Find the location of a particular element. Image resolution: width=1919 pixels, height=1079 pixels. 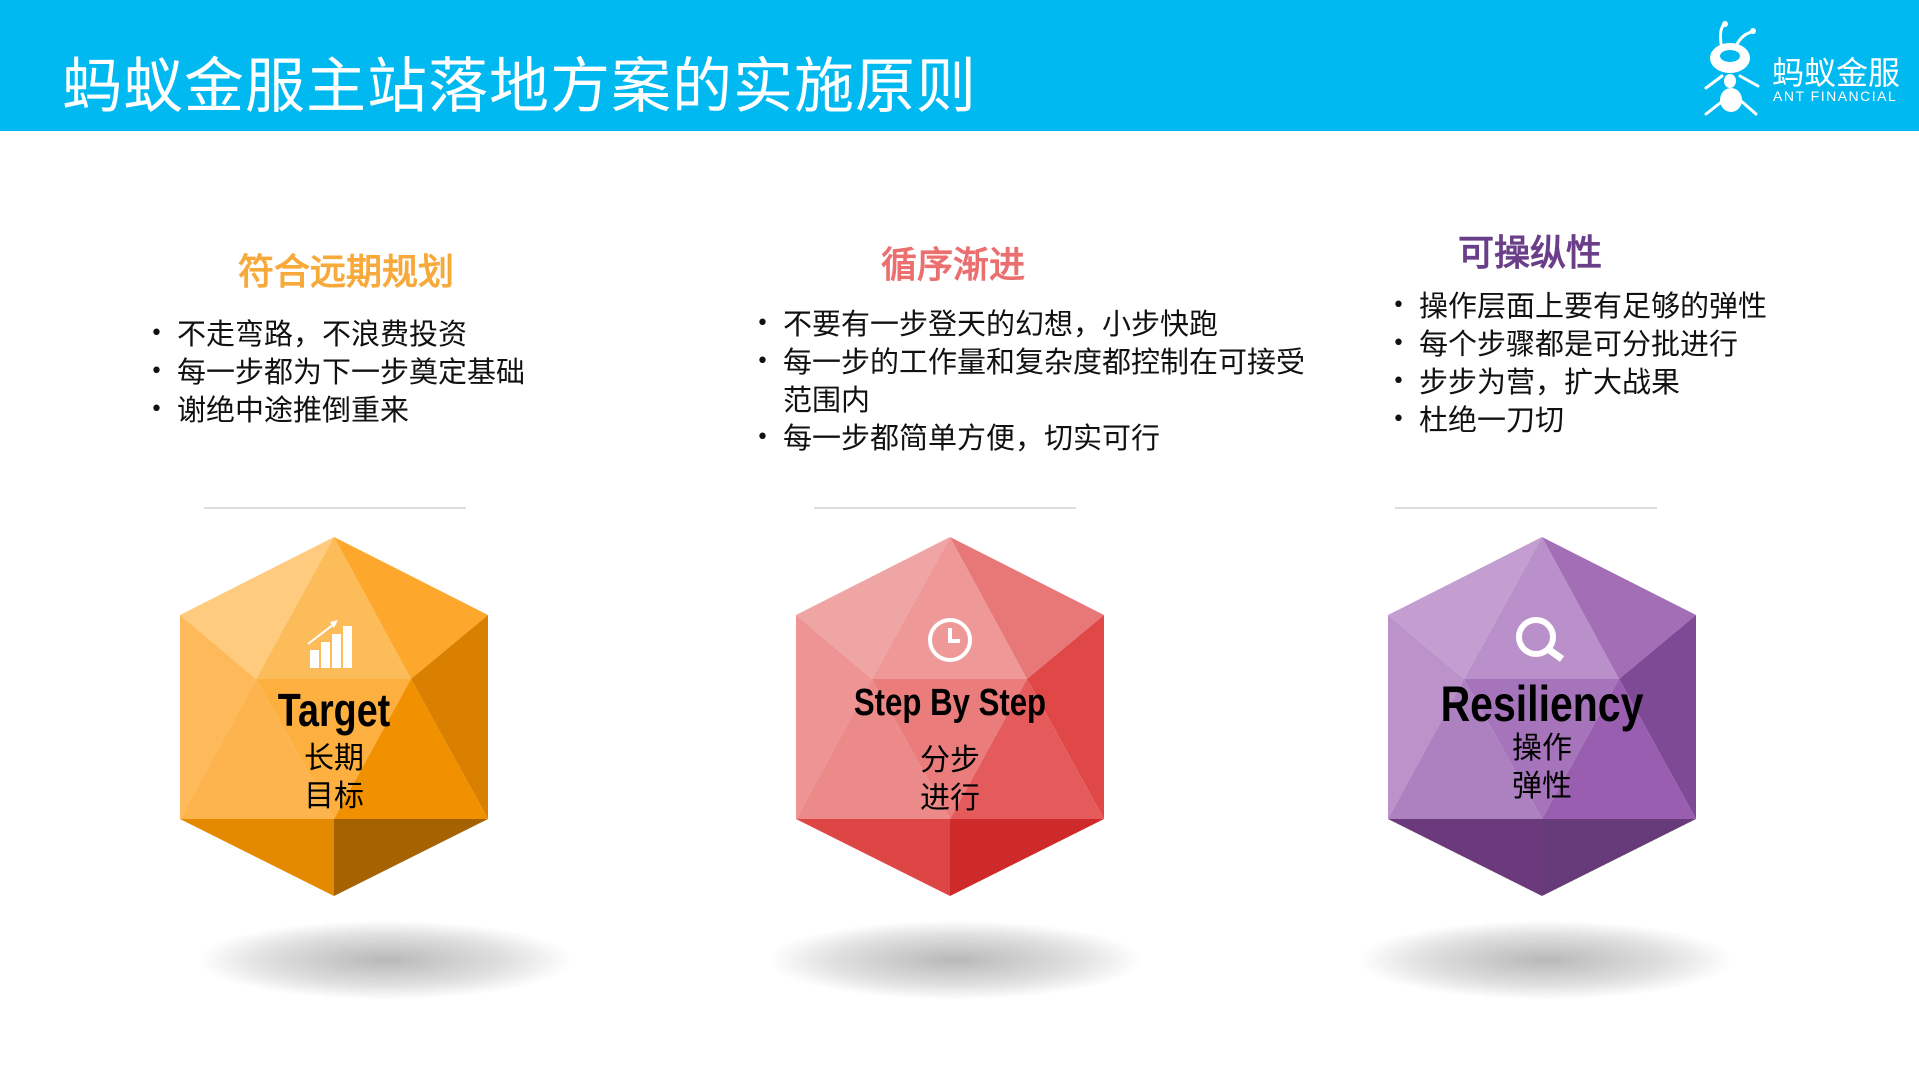

list-item: 杜绝一刀切 is located at coordinates (1642, 420).